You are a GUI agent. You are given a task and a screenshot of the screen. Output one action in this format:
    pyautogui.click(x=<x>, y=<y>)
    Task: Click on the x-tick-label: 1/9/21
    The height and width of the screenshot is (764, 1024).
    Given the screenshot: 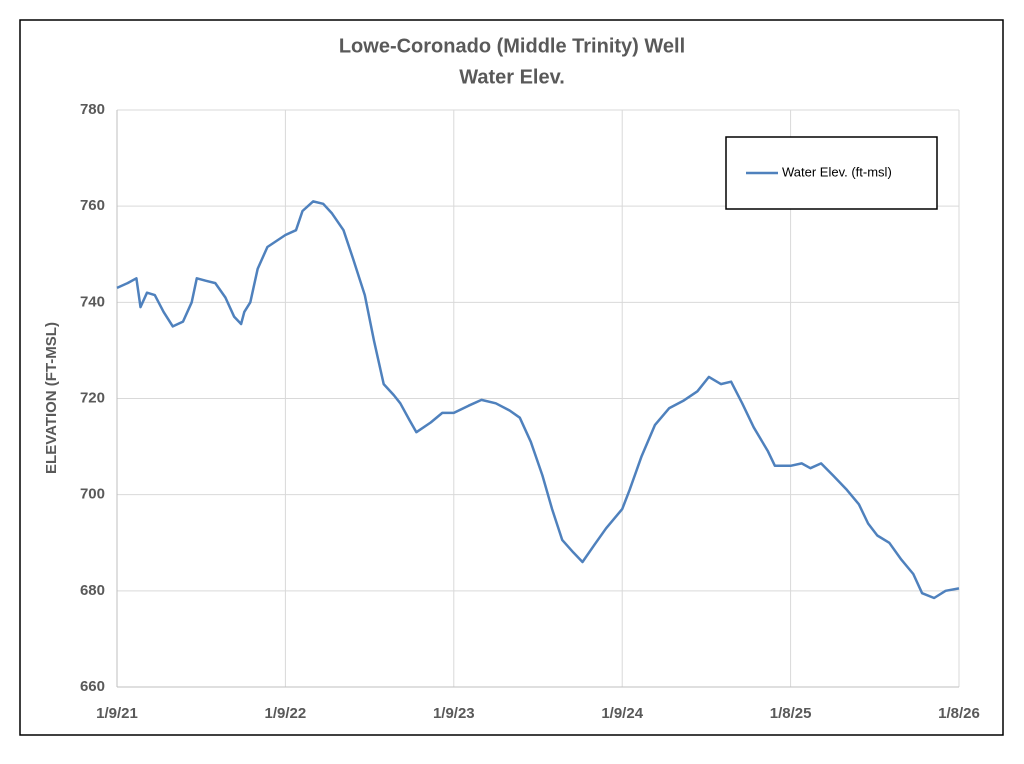 What is the action you would take?
    pyautogui.click(x=117, y=713)
    